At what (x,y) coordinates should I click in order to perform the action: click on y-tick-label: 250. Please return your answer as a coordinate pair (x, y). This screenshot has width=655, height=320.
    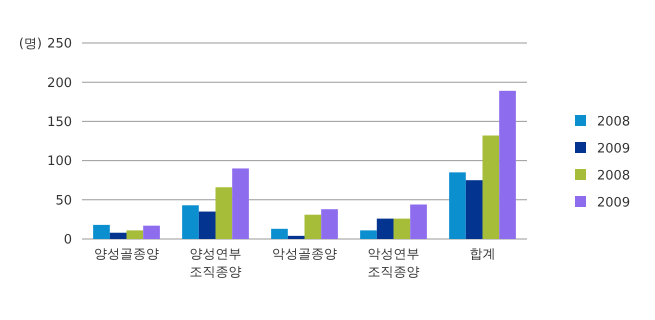
    Looking at the image, I should click on (59, 44).